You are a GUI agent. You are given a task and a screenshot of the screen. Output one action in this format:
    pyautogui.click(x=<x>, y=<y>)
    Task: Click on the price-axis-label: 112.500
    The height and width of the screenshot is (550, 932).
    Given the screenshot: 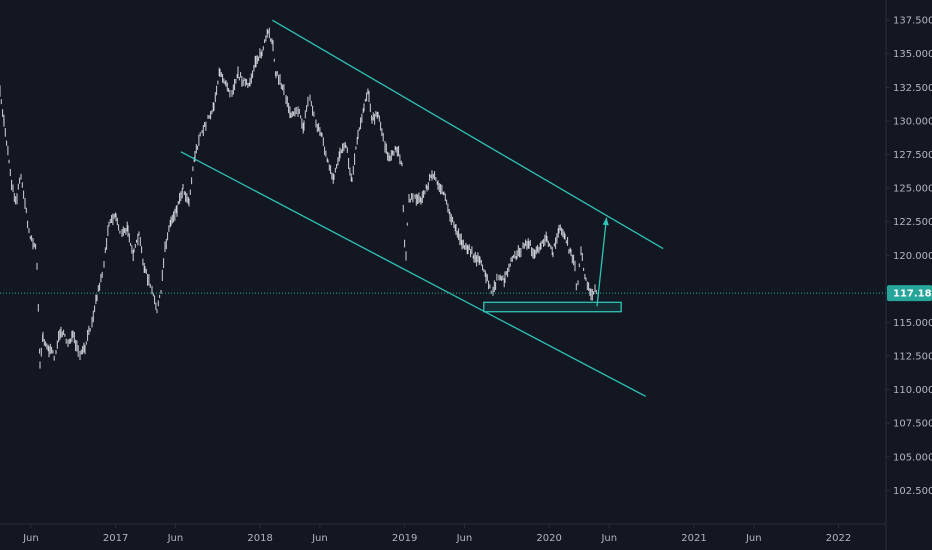 What is the action you would take?
    pyautogui.click(x=912, y=357)
    